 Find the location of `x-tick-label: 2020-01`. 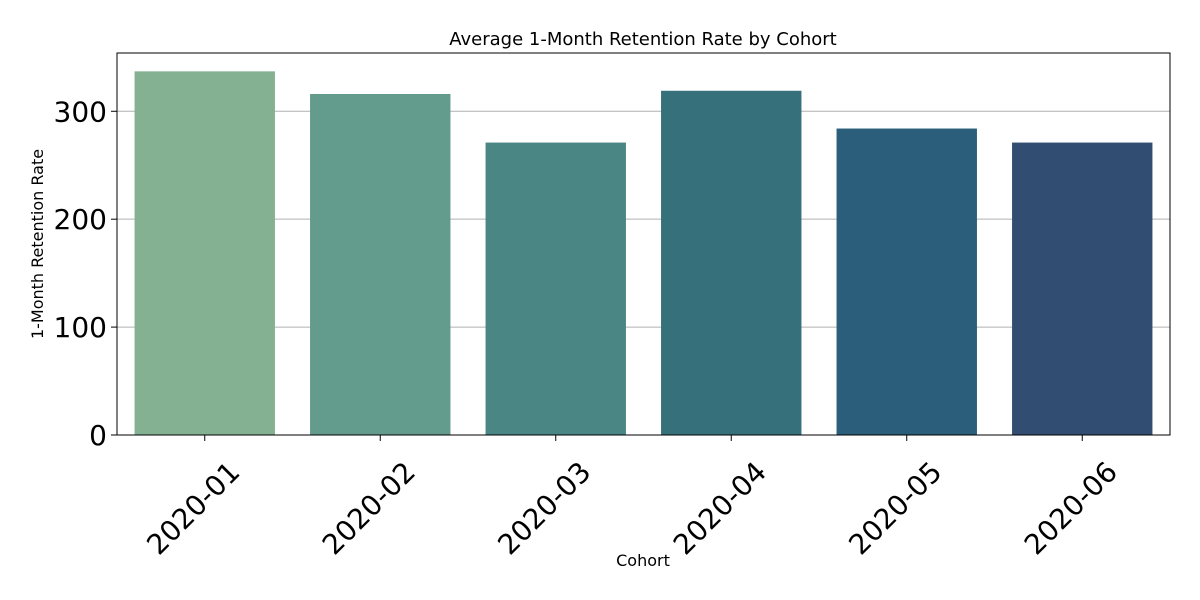

x-tick-label: 2020-01 is located at coordinates (193, 508).